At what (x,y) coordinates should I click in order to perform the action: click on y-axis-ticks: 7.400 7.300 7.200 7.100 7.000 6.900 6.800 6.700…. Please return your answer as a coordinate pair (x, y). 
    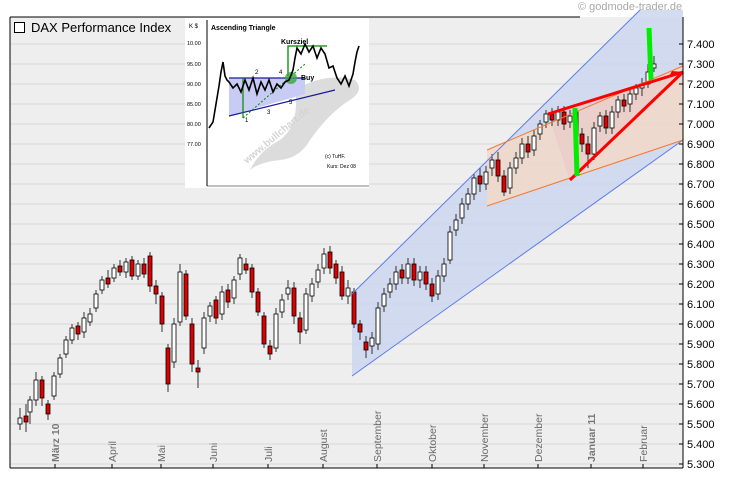
    Looking at the image, I should click on (697, 255).